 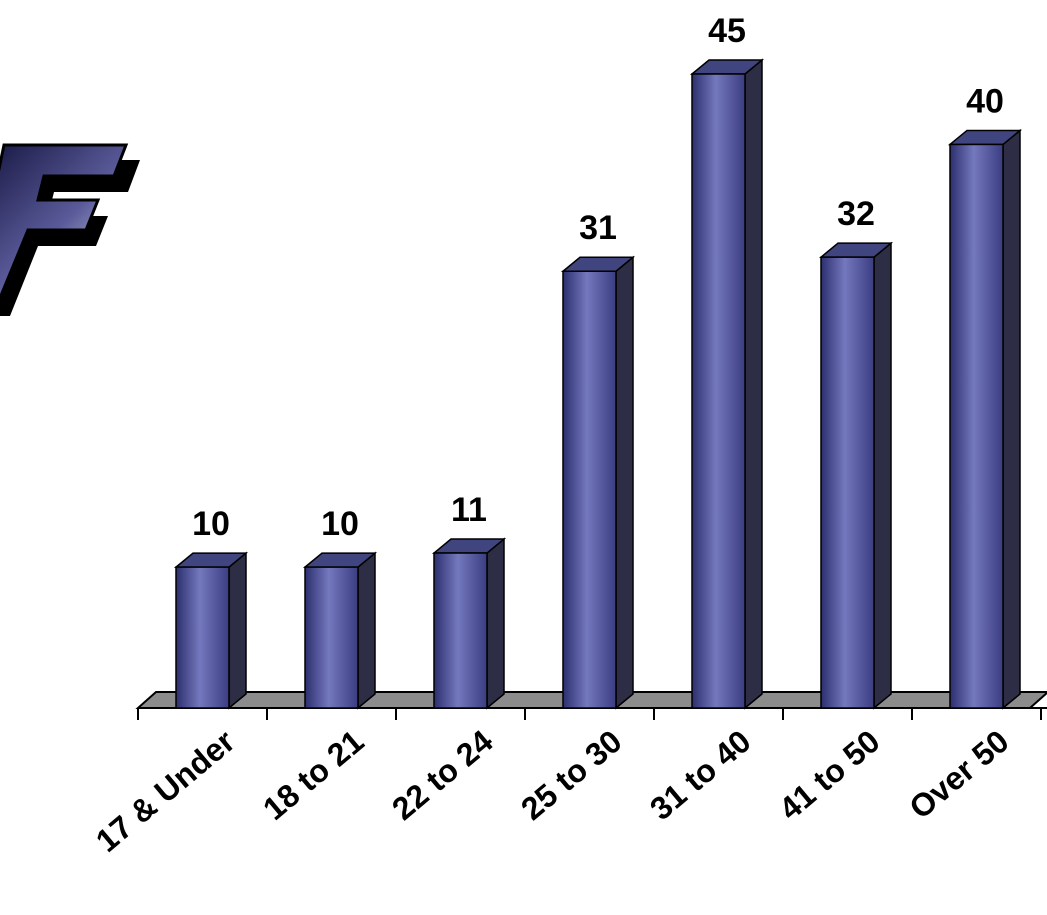 What do you see at coordinates (165, 791) in the screenshot?
I see `category-label: 17 & Under` at bounding box center [165, 791].